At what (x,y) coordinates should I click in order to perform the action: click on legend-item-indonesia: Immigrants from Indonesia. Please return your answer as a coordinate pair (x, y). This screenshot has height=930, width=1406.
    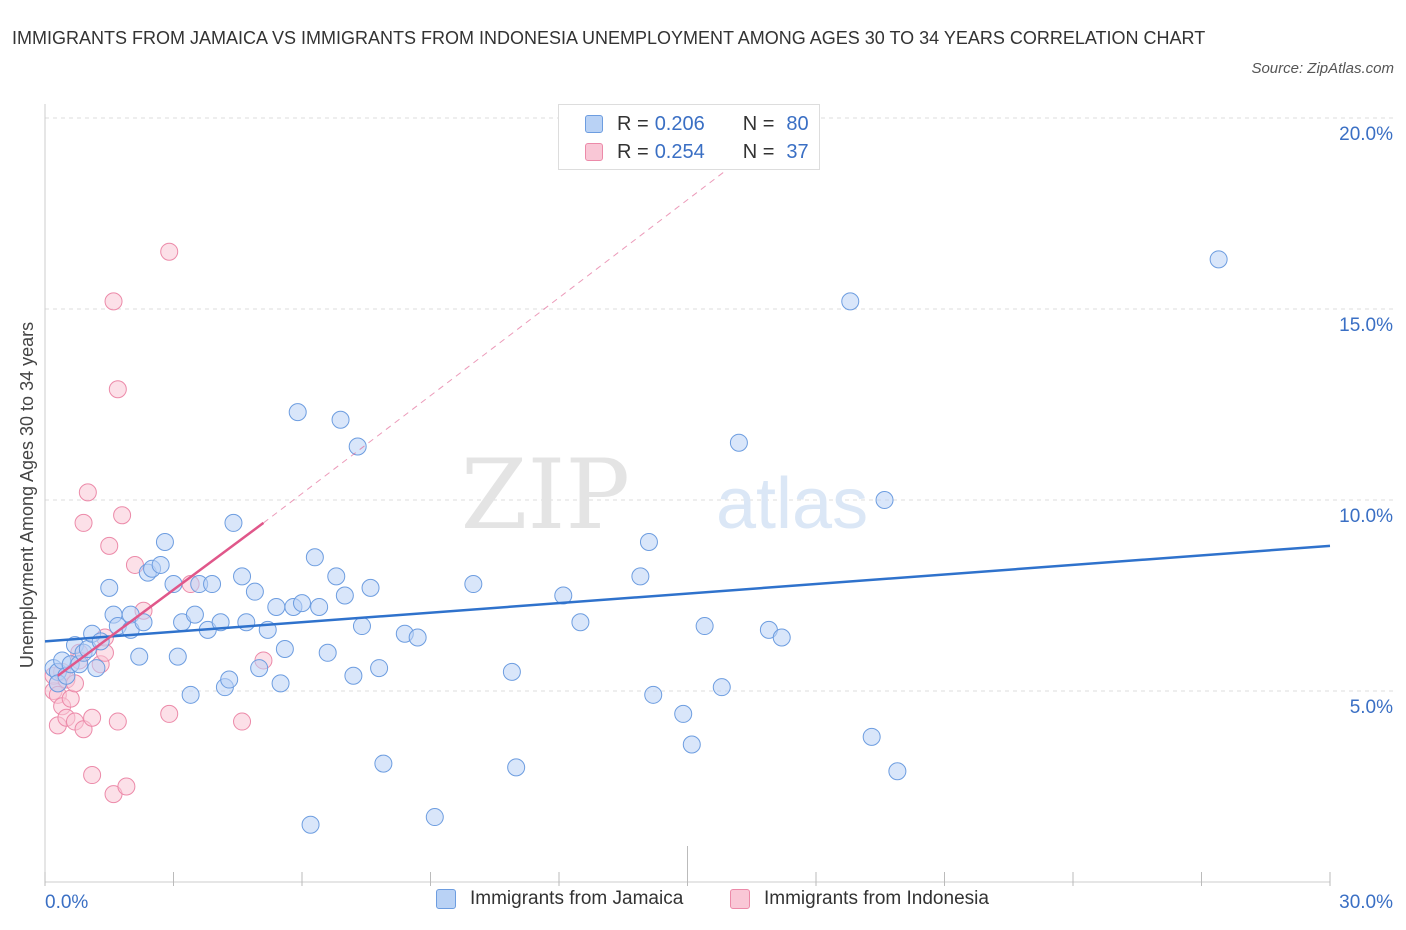
    Looking at the image, I should click on (859, 899).